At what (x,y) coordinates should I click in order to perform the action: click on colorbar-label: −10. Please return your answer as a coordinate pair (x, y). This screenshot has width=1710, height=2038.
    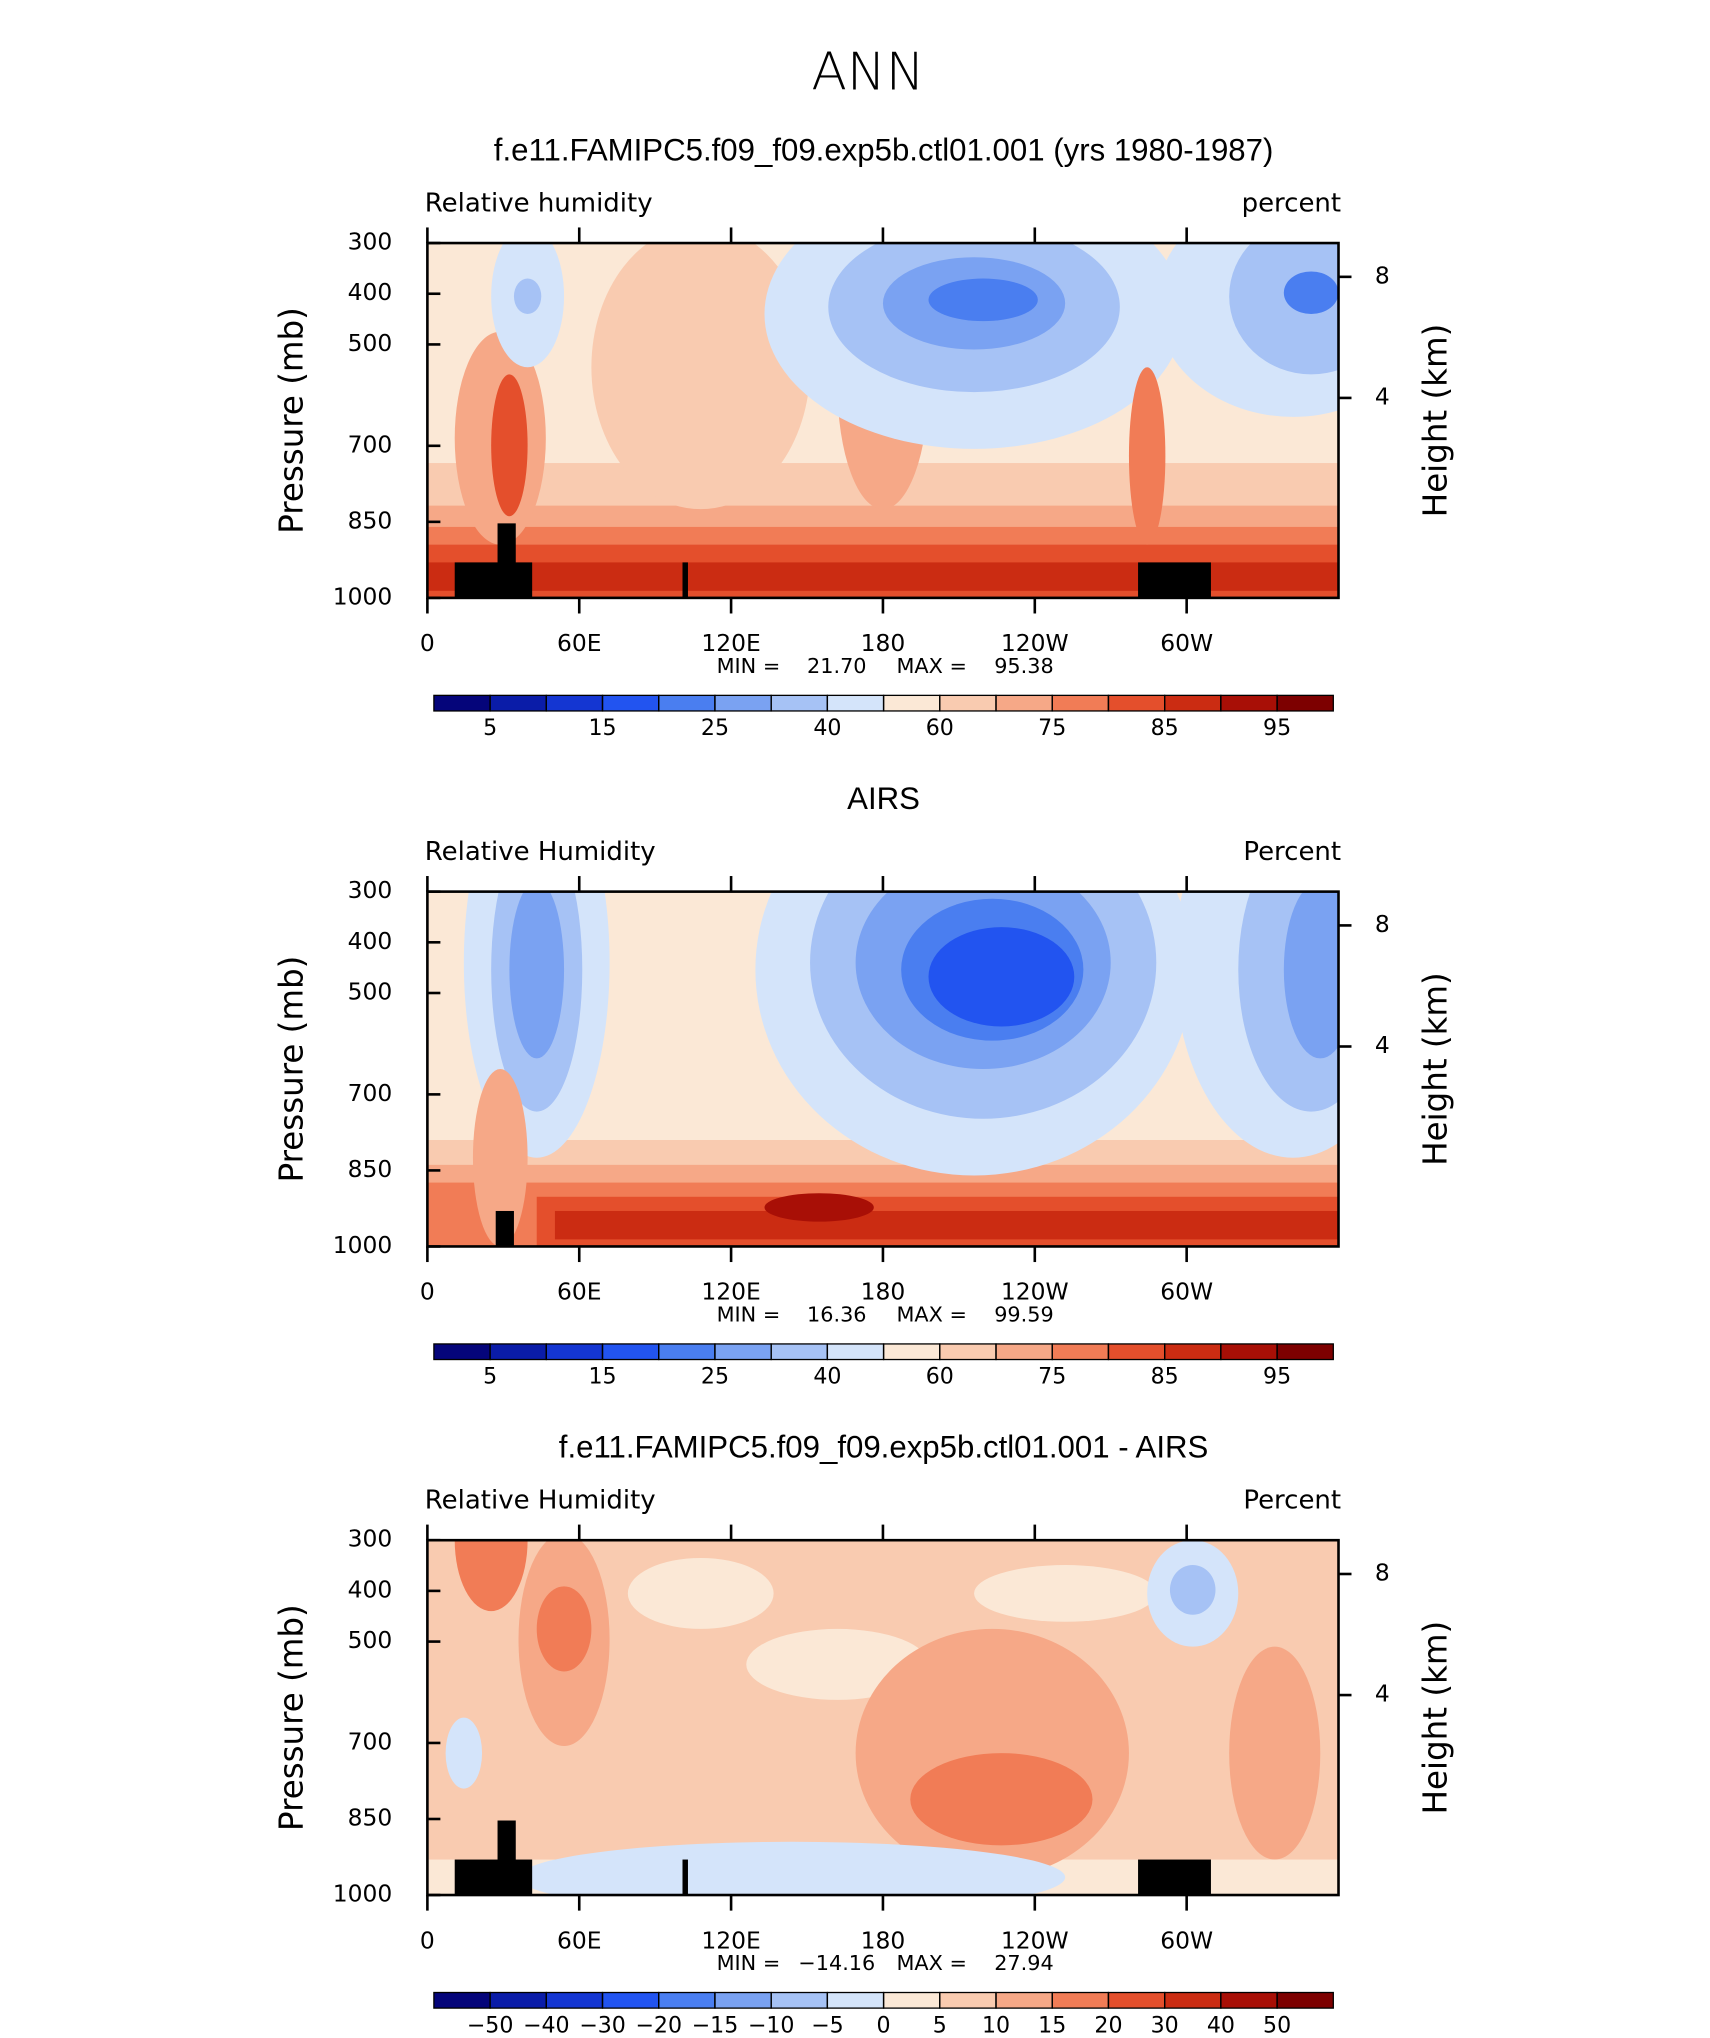
    Looking at the image, I should click on (771, 2025).